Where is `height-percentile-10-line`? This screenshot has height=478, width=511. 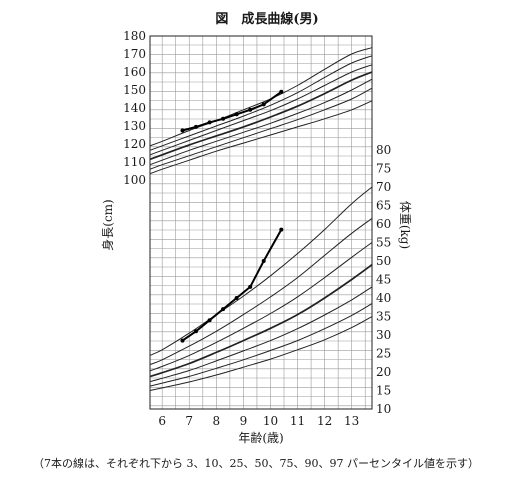 height-percentile-10-line is located at coordinates (261, 128).